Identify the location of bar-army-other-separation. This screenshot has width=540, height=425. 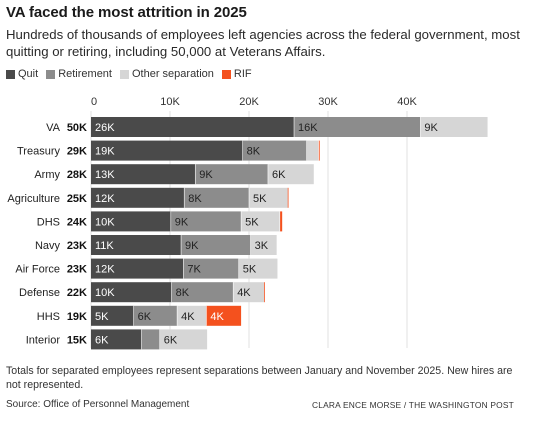
(290, 174).